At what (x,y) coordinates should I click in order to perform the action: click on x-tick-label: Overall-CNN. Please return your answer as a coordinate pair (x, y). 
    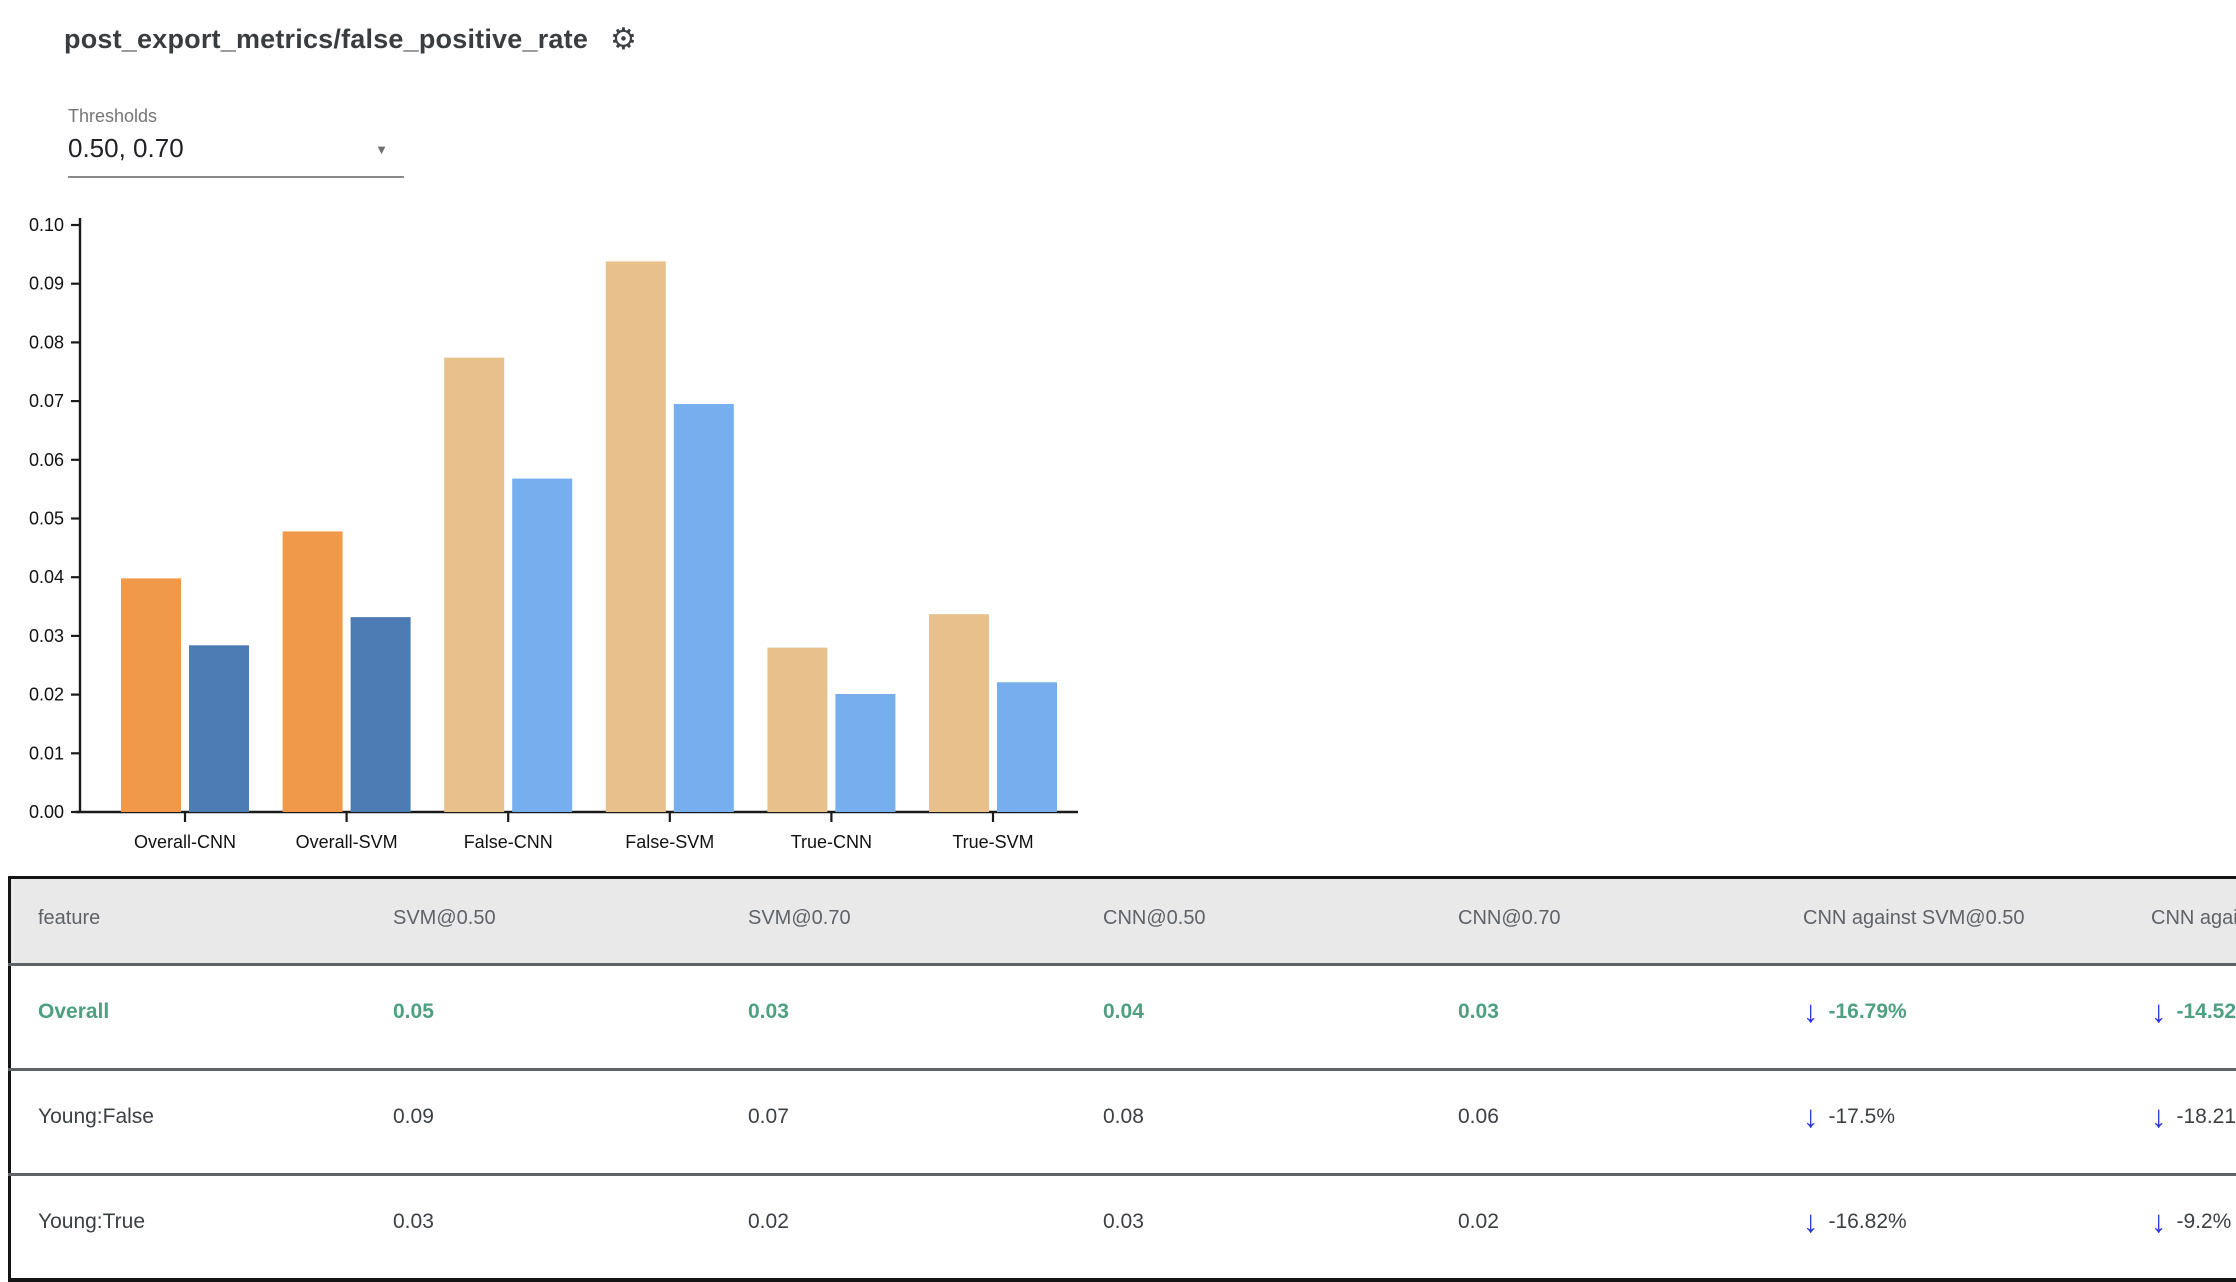
    Looking at the image, I should click on (185, 842).